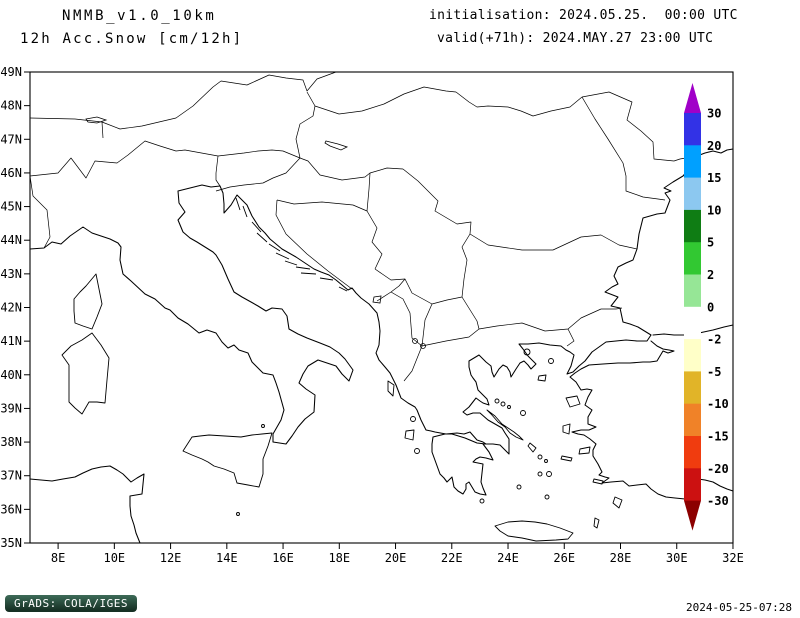 This screenshot has width=800, height=618. I want to click on lon-tick-label: 24E, so click(508, 558).